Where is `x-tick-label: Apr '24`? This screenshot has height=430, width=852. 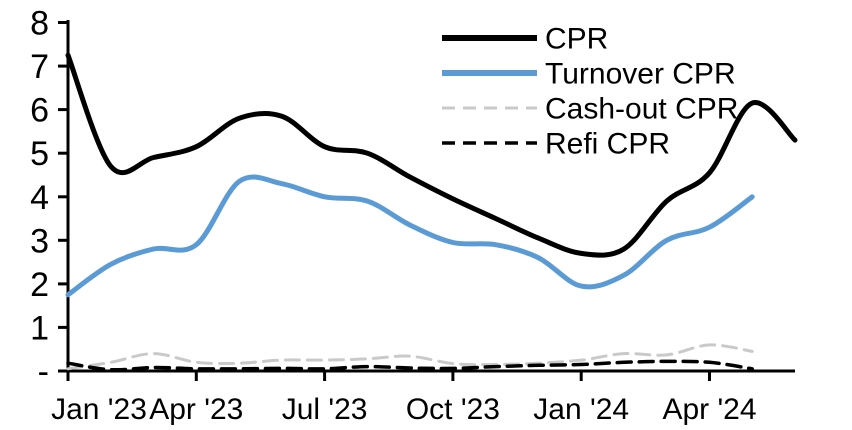 x-tick-label: Apr '24 is located at coordinates (709, 409).